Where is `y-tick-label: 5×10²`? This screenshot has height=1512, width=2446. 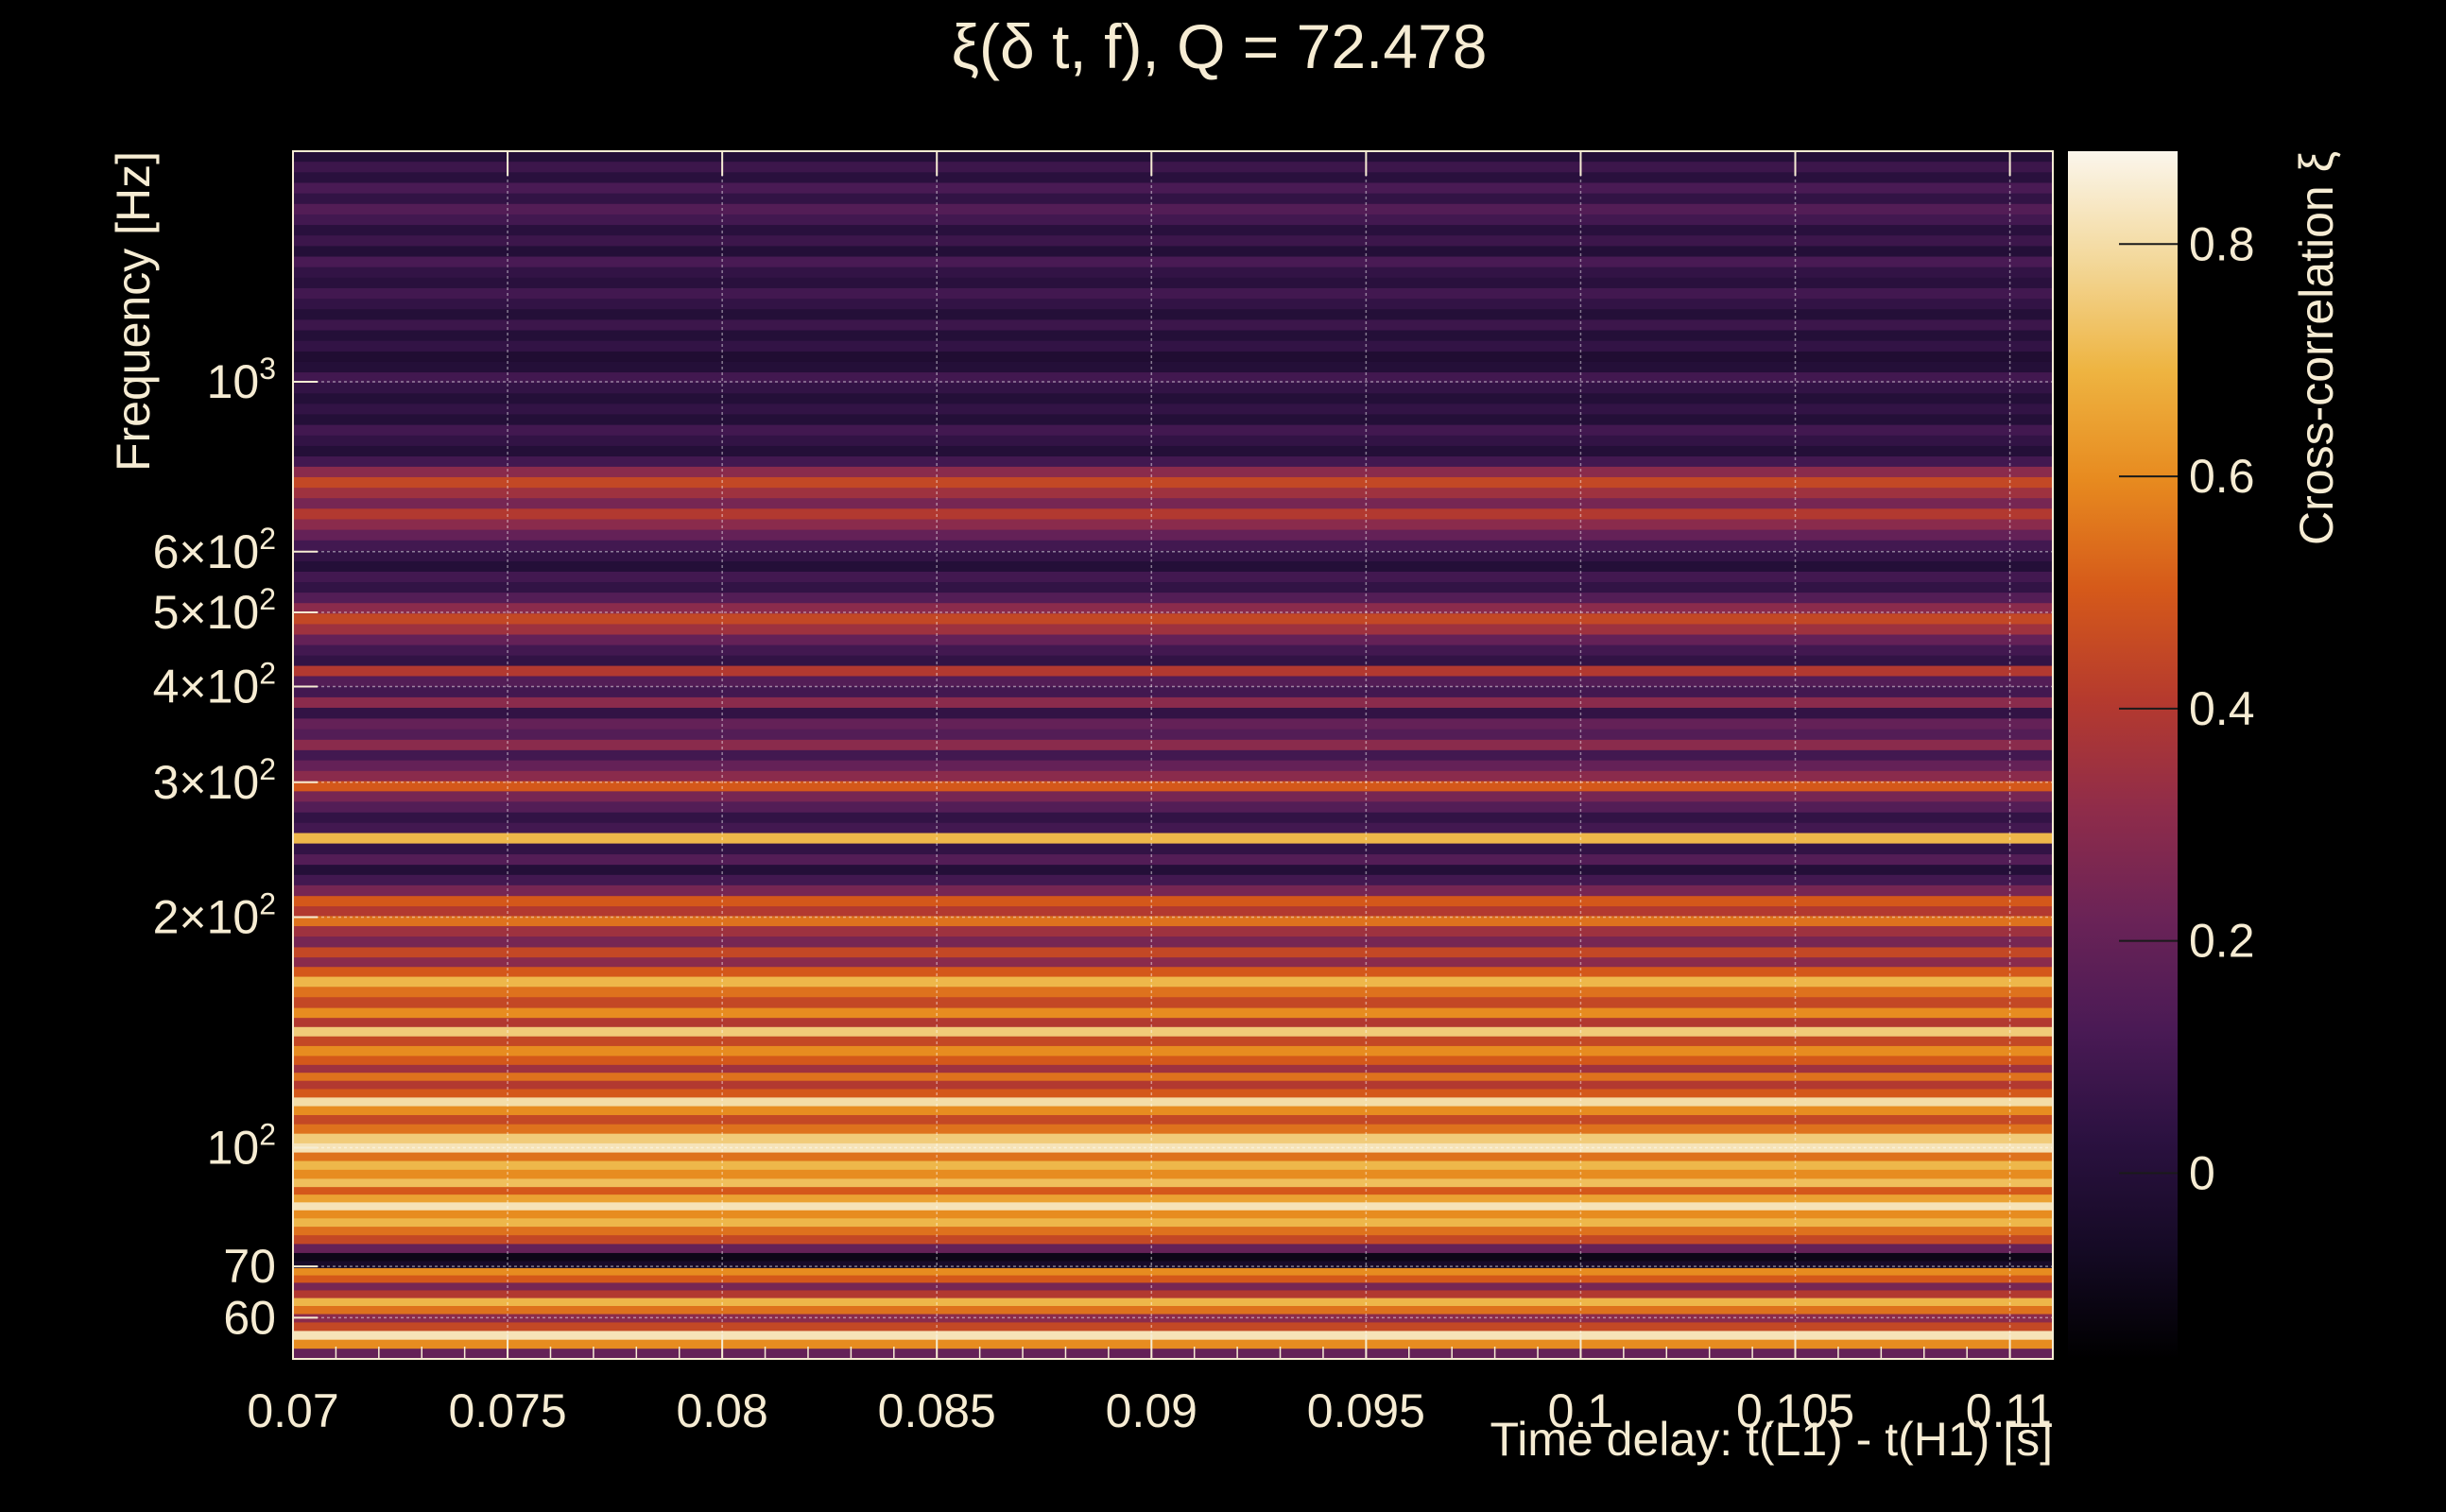
y-tick-label: 5×10² is located at coordinates (215, 610).